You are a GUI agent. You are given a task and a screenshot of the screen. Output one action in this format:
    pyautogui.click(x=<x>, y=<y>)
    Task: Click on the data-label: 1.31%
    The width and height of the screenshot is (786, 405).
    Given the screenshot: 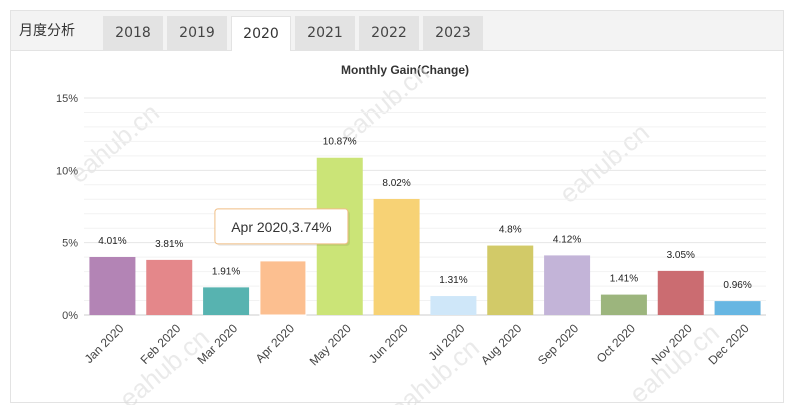 What is the action you would take?
    pyautogui.click(x=453, y=280)
    